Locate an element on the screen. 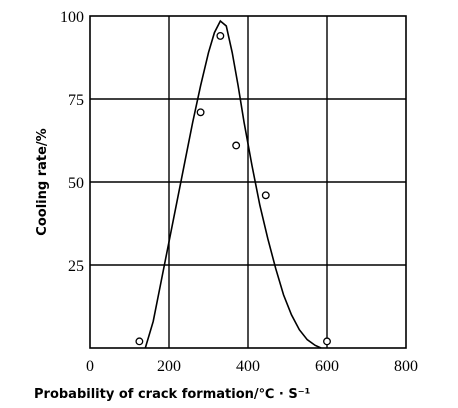  x-tick-label: 200 is located at coordinates (169, 366).